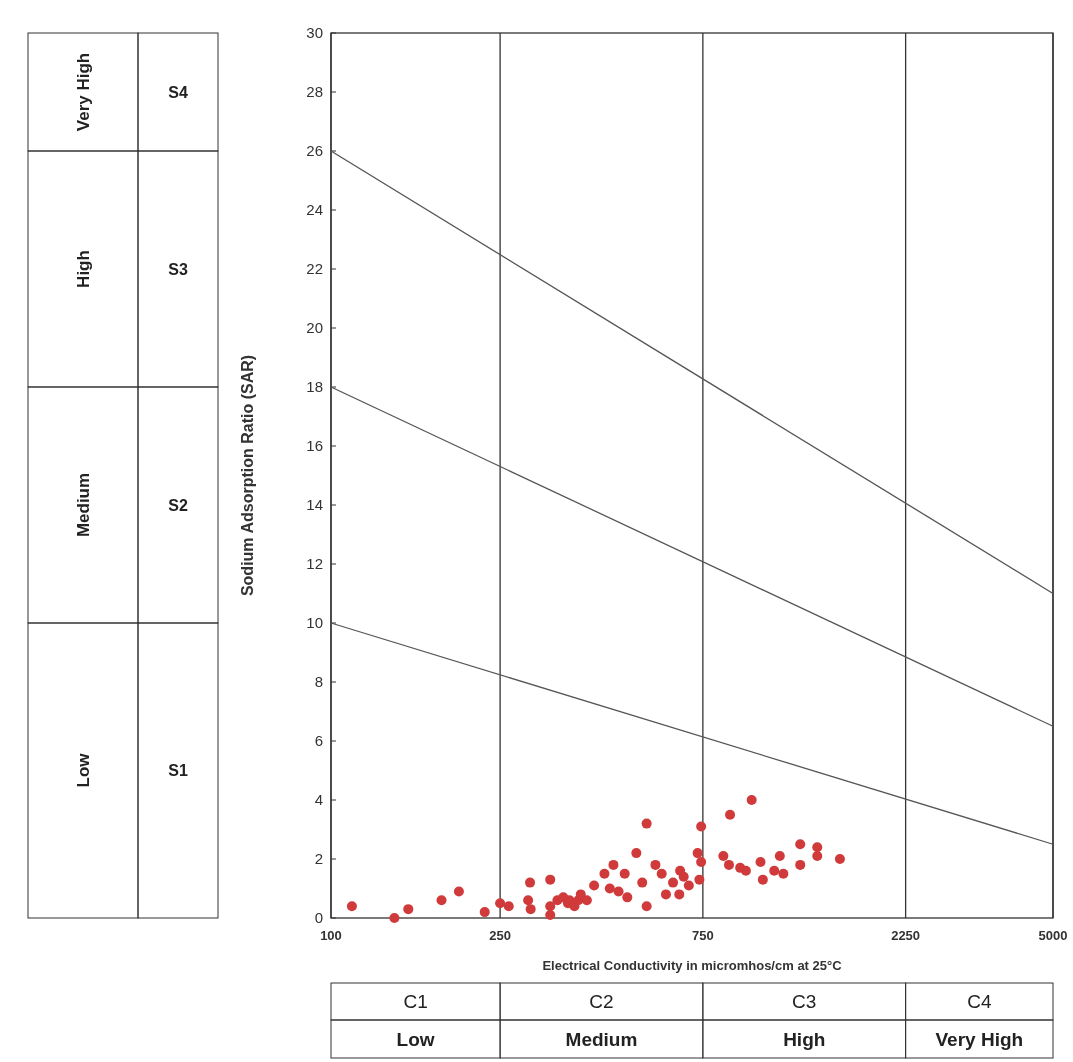 The width and height of the screenshot is (1073, 1062). Describe the element at coordinates (178, 269) in the screenshot. I see `text: S3` at that location.